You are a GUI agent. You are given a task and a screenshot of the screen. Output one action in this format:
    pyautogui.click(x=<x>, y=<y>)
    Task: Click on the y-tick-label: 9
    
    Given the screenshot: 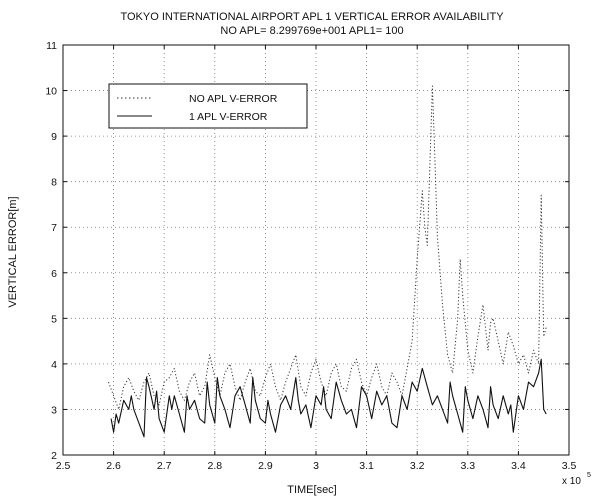 What is the action you would take?
    pyautogui.click(x=54, y=137)
    